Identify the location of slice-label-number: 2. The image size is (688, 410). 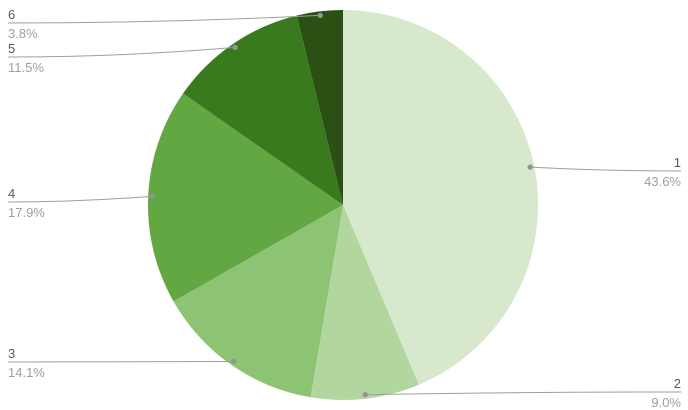
(677, 383).